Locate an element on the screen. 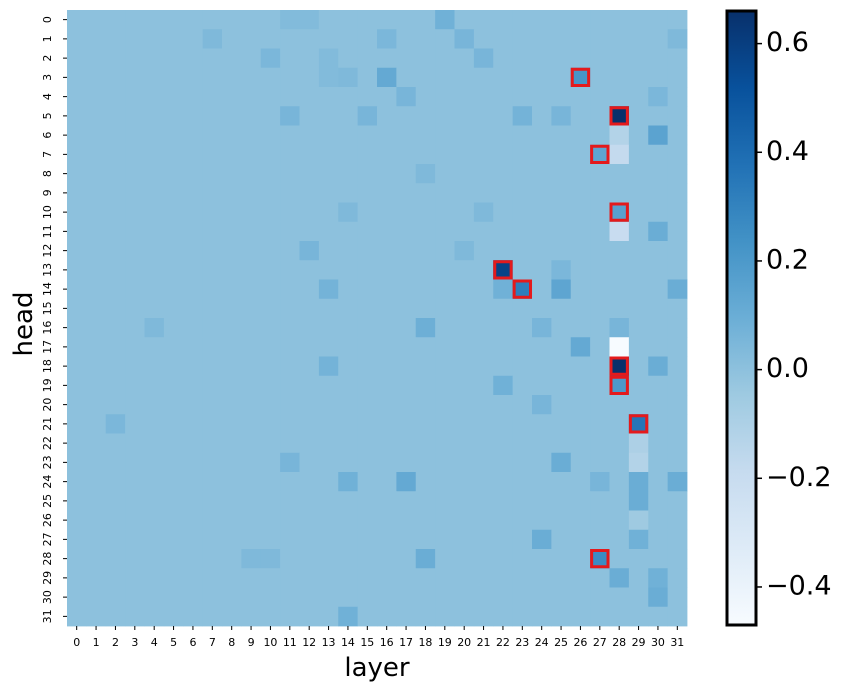 The height and width of the screenshot is (693, 850). x-tick-label: 17 is located at coordinates (406, 642).